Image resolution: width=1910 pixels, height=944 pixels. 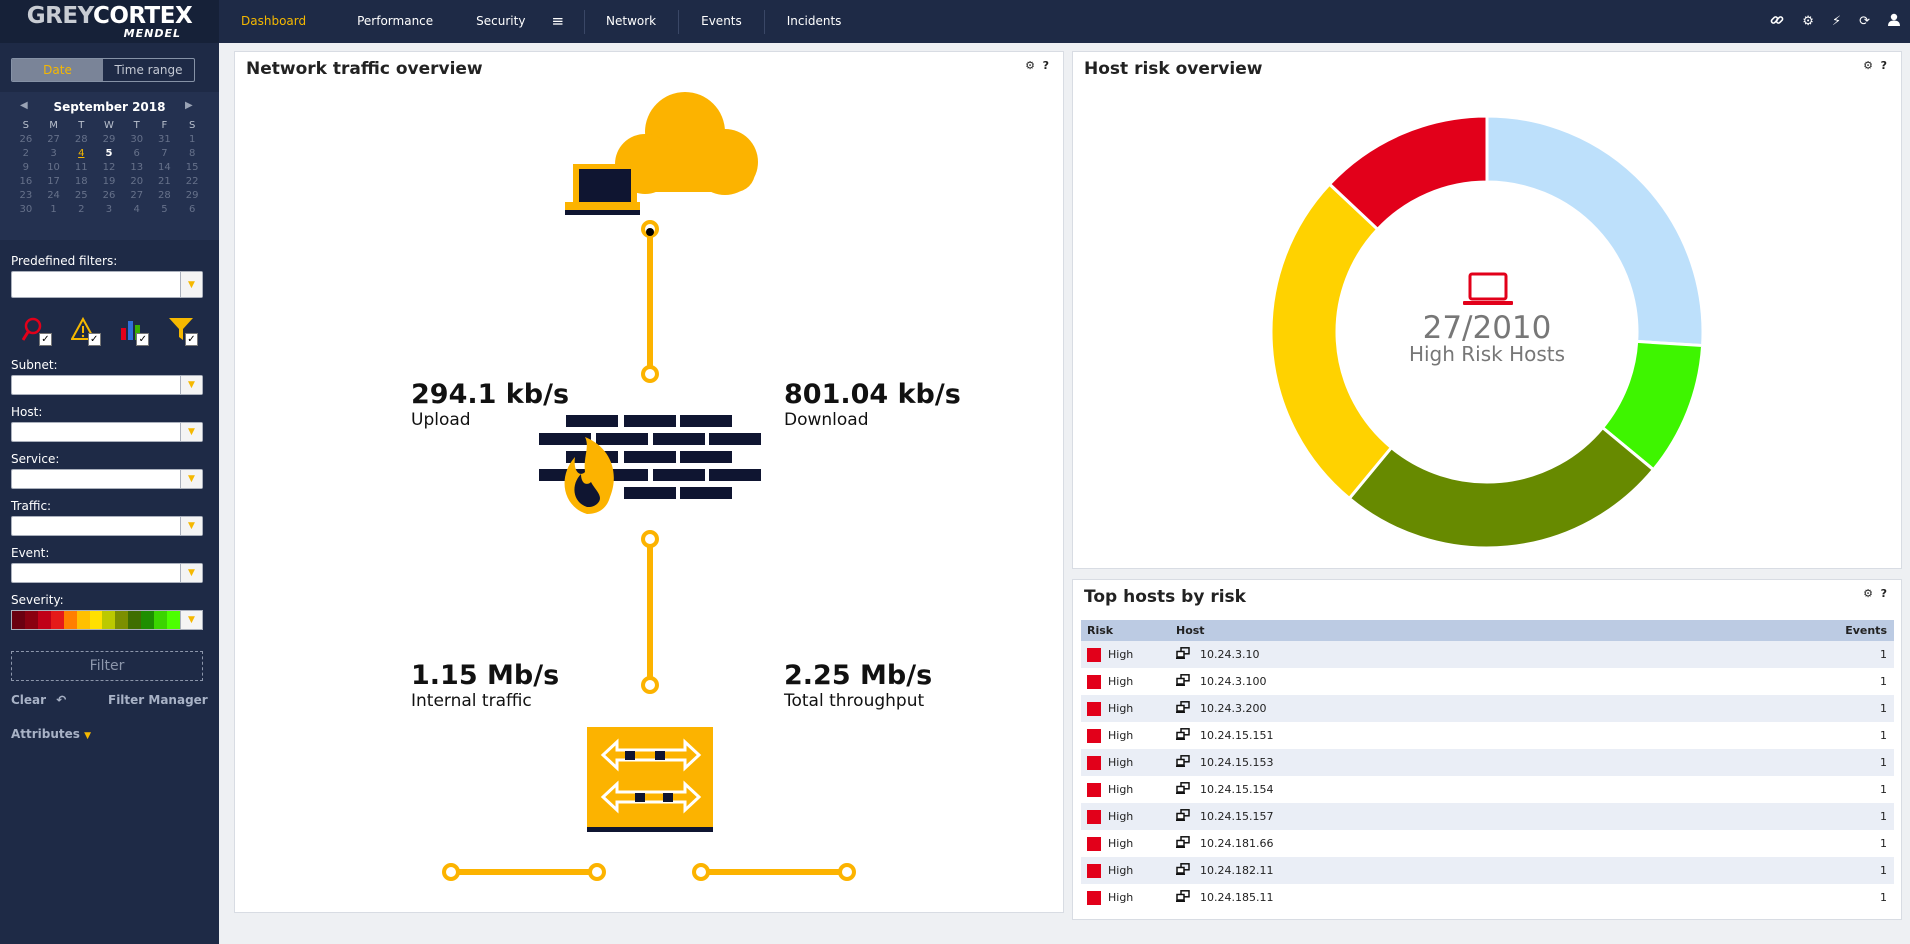 What do you see at coordinates (53, 181) in the screenshot?
I see `calendar-day: 17` at bounding box center [53, 181].